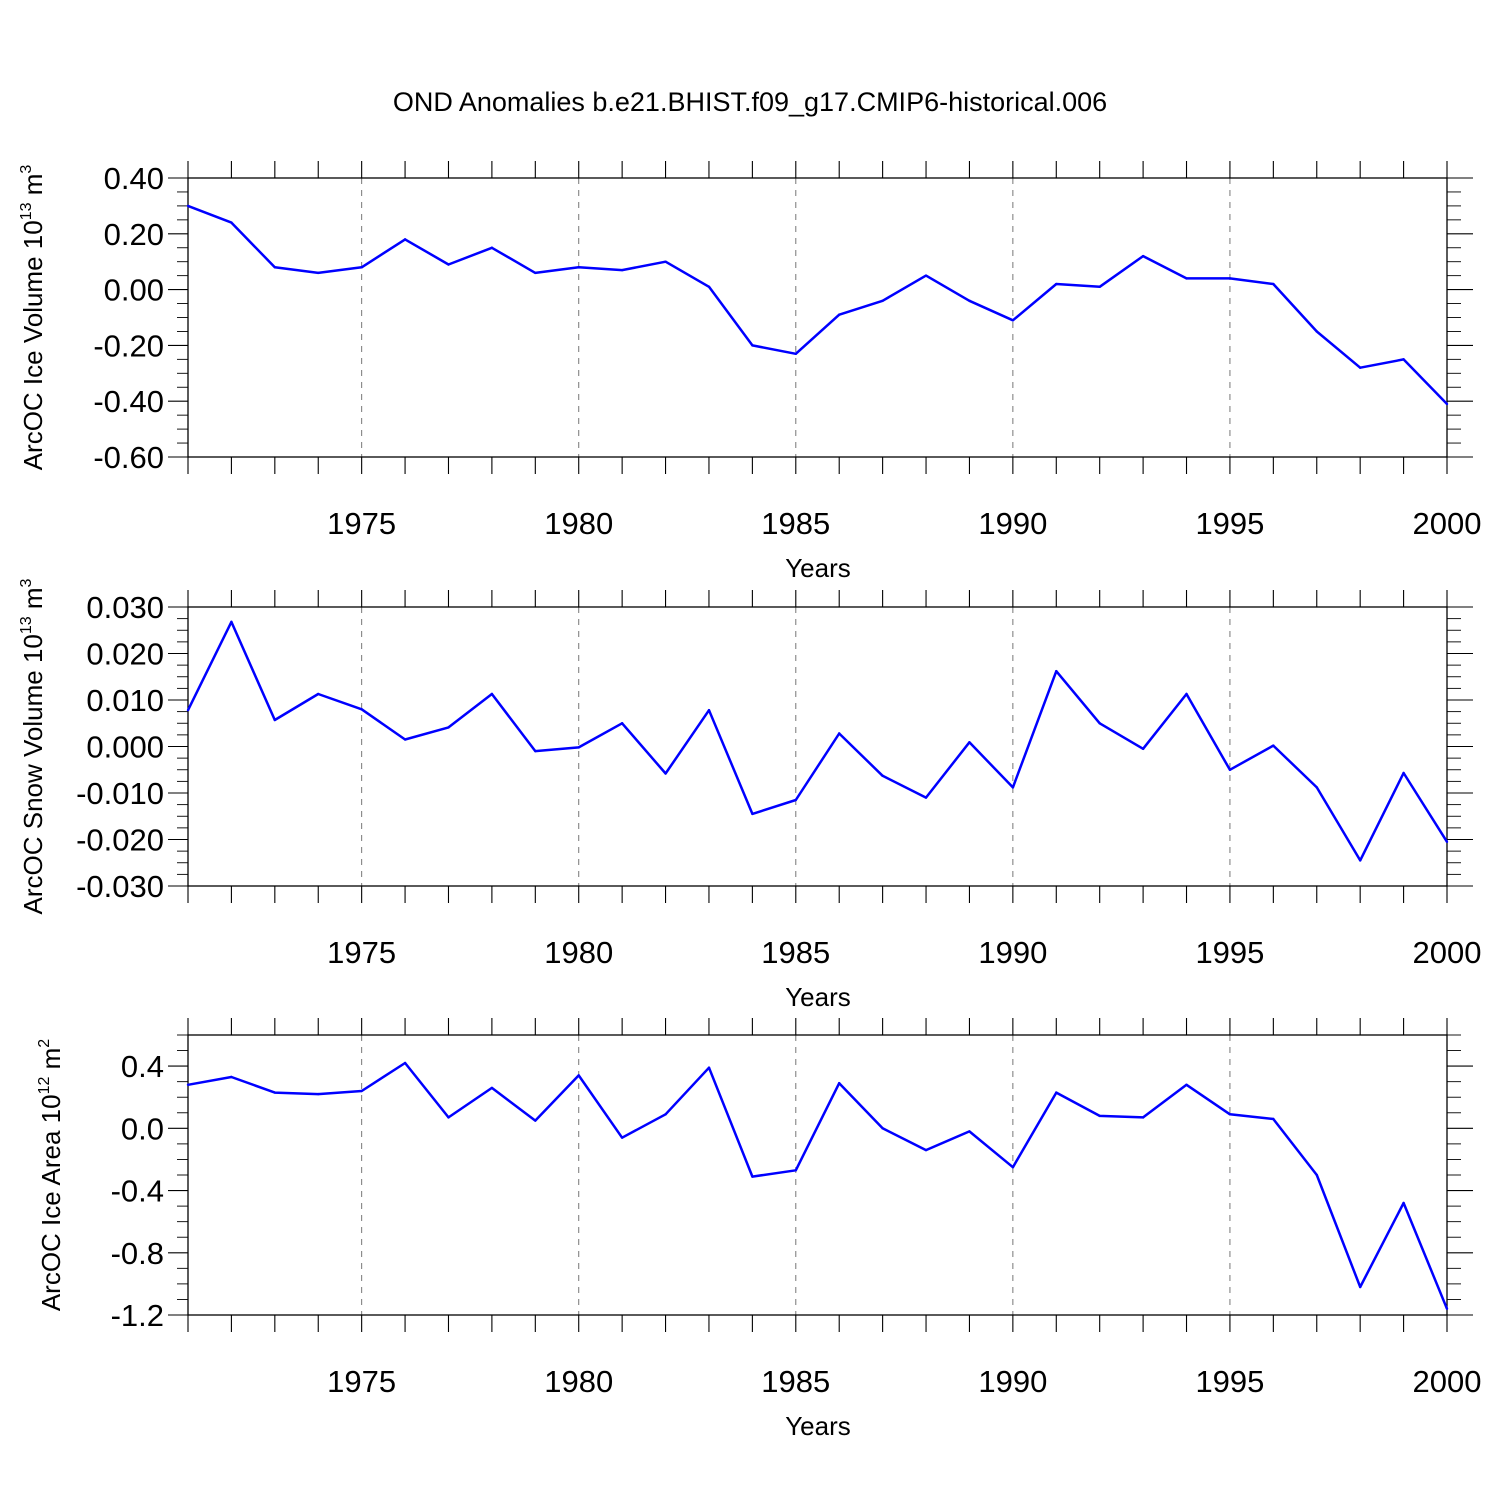 The image size is (1500, 1500). I want to click on y-tick-label: 0.010, so click(125, 700).